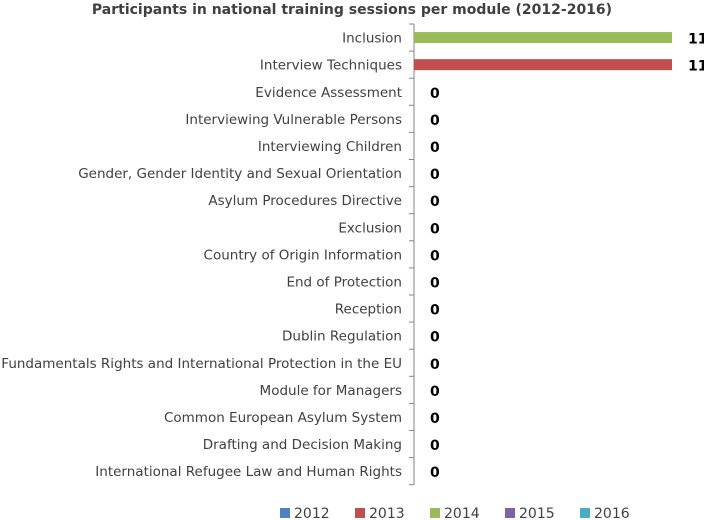  I want to click on axis-layer, so click(412, 254).